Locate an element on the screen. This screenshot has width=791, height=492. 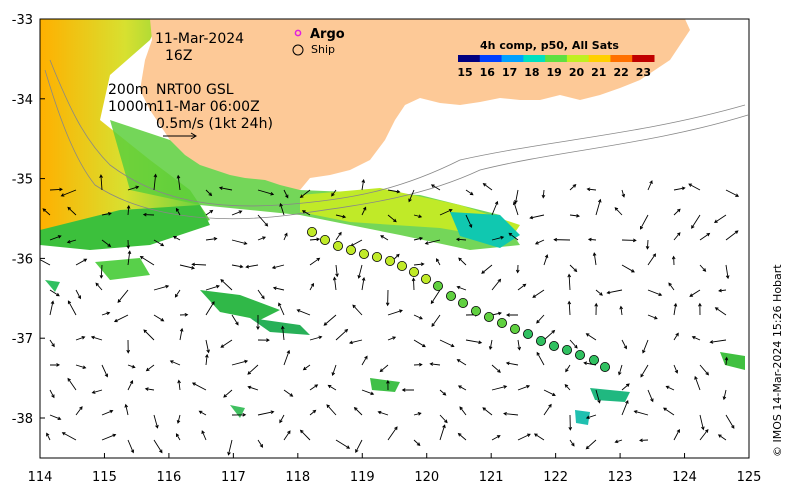
colorbar-ticks: 15 16 17 18 19 20 21 22 23 is located at coordinates (554, 72).